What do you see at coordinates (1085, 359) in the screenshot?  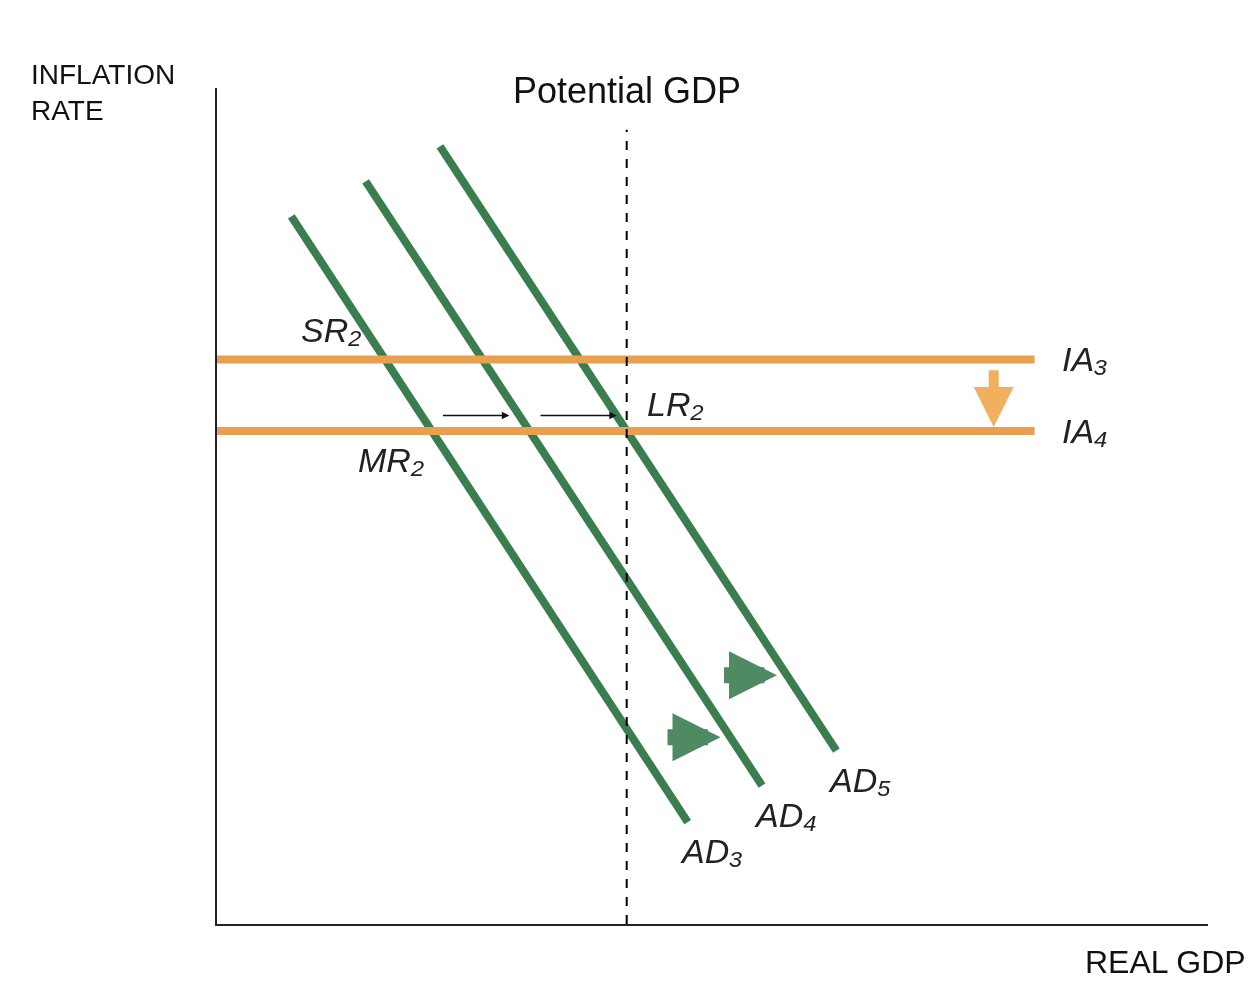 I see `series-label: IA₃` at bounding box center [1085, 359].